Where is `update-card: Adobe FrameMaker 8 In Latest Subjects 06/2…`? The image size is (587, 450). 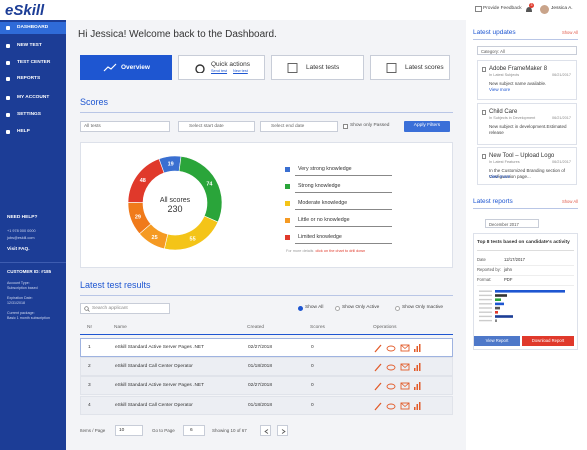 update-card: Adobe FrameMaker 8 In Latest Subjects 06/2… is located at coordinates (527, 80).